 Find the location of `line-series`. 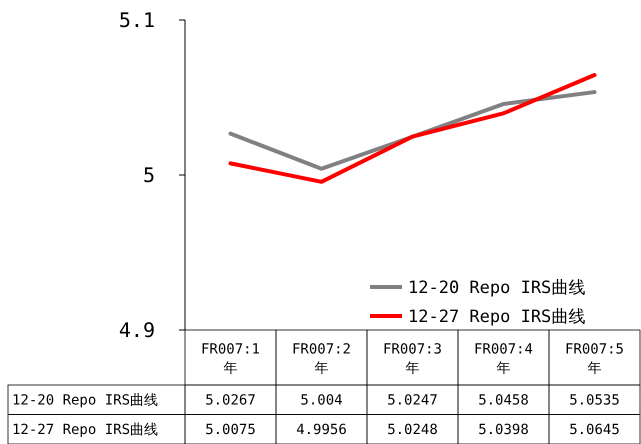

line-series is located at coordinates (412, 128).